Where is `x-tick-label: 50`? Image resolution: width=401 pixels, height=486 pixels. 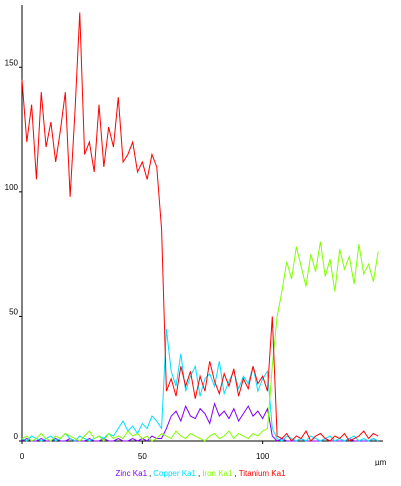
x-tick-label: 50 is located at coordinates (142, 456).